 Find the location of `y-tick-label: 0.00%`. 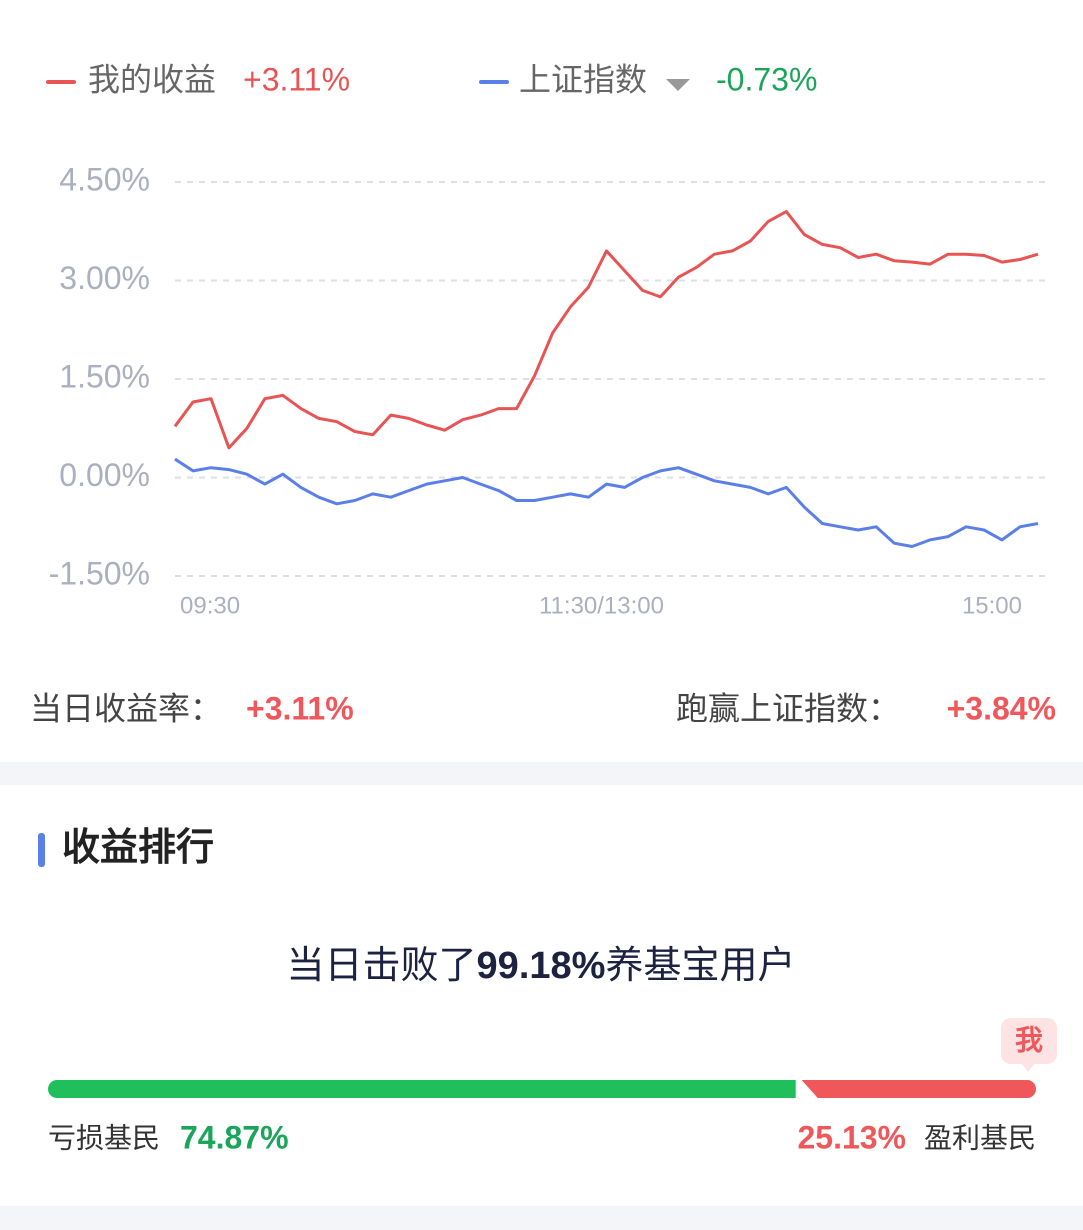

y-tick-label: 0.00% is located at coordinates (104, 475).